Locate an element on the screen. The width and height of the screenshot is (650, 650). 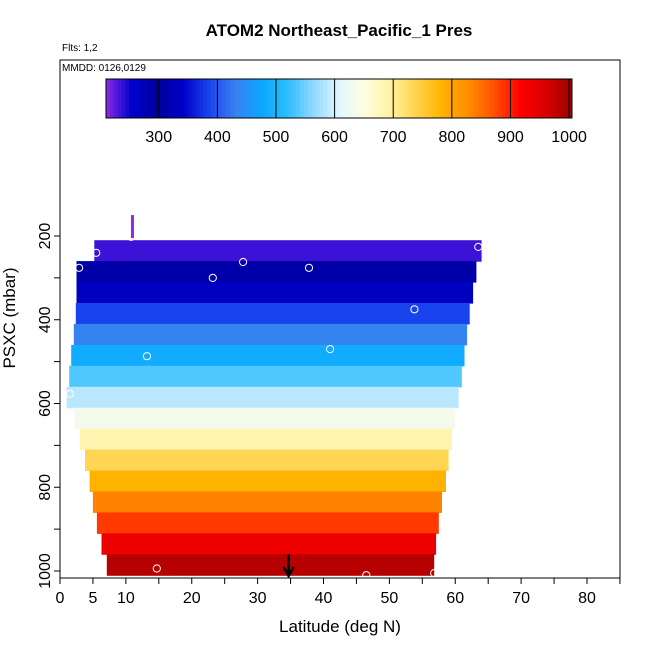
x-tick-label: 70 is located at coordinates (521, 598).